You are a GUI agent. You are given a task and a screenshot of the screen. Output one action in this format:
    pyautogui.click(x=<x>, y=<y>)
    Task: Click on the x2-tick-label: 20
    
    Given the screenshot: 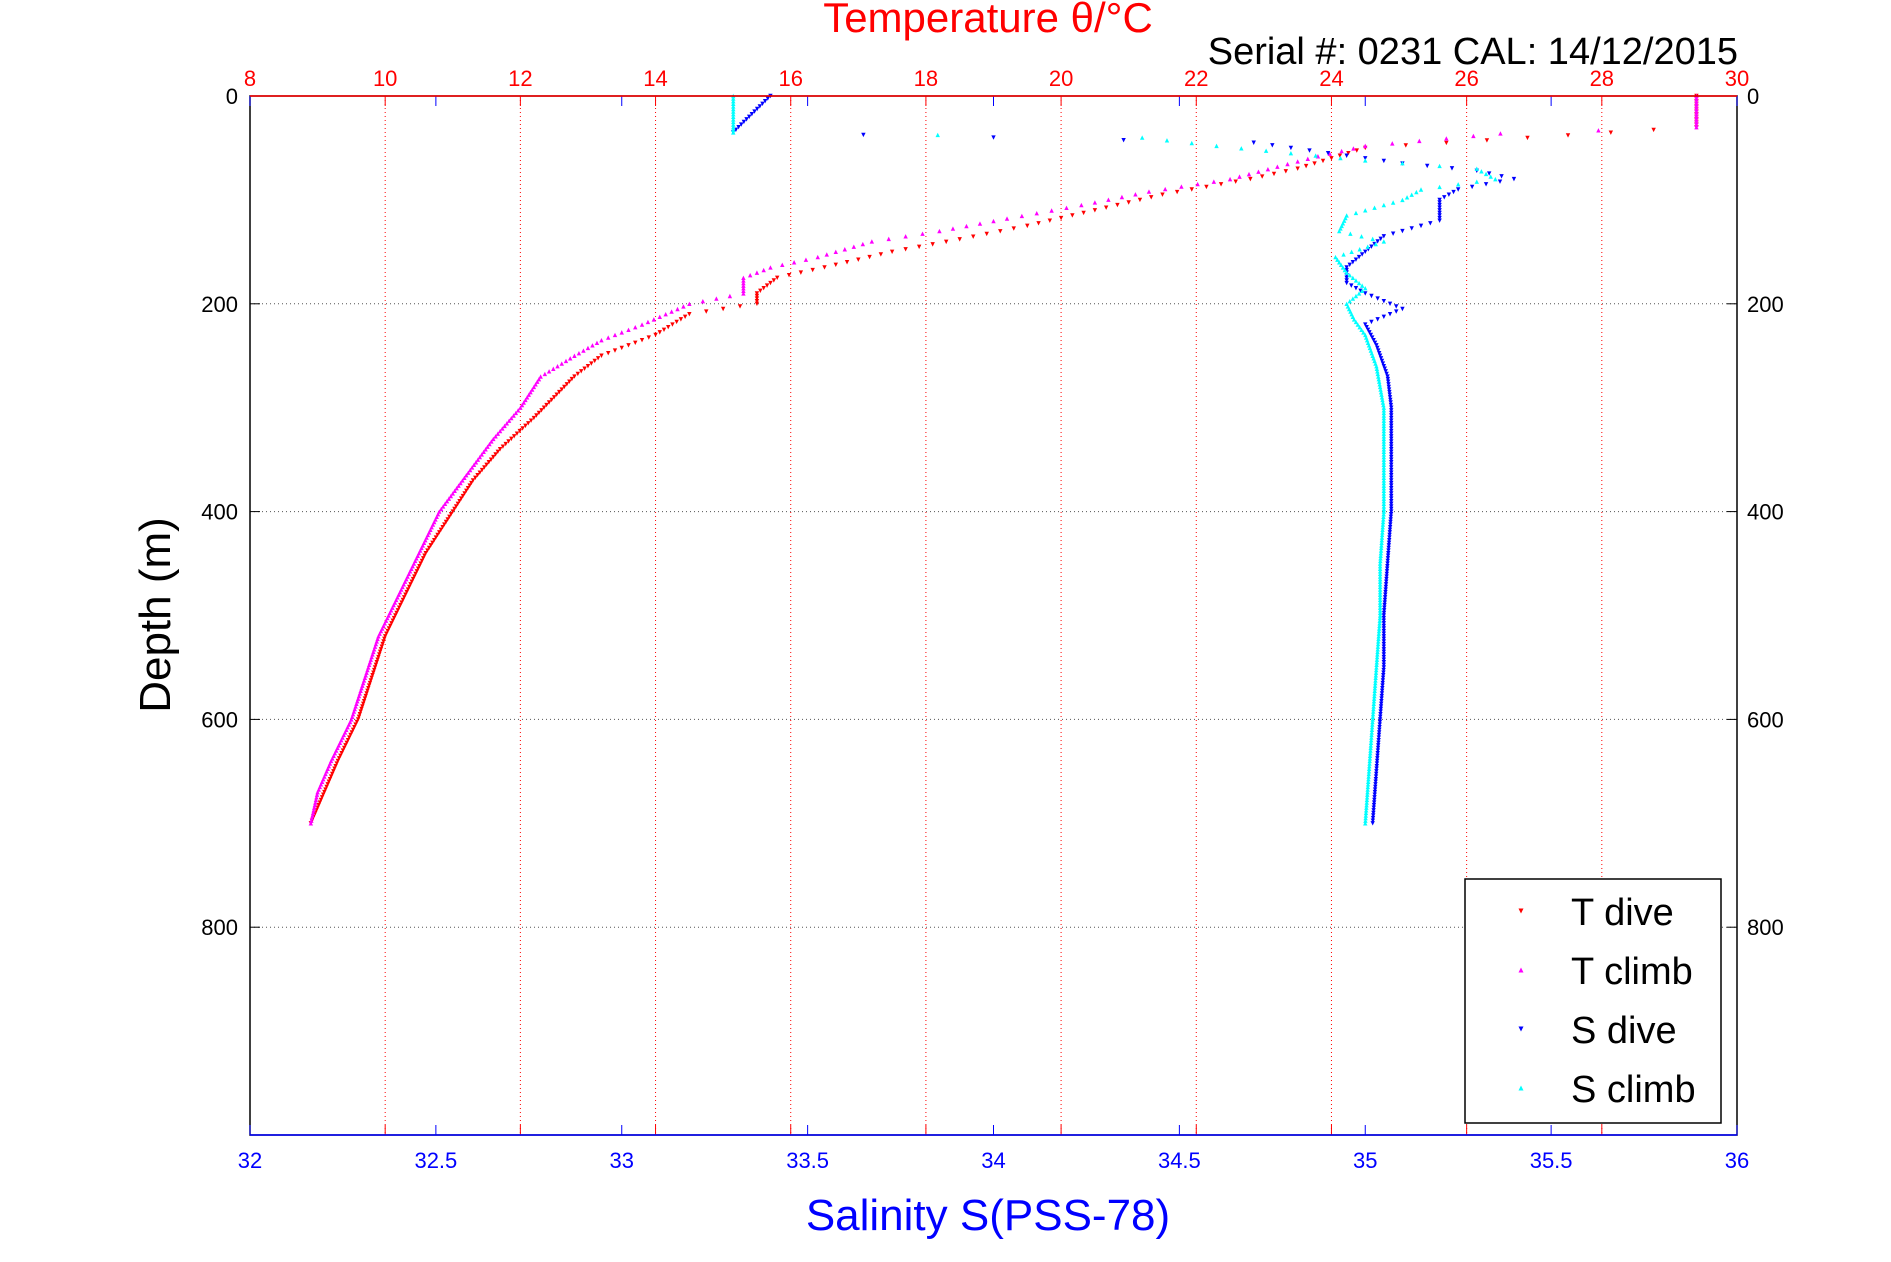 What is the action you would take?
    pyautogui.click(x=1061, y=78)
    